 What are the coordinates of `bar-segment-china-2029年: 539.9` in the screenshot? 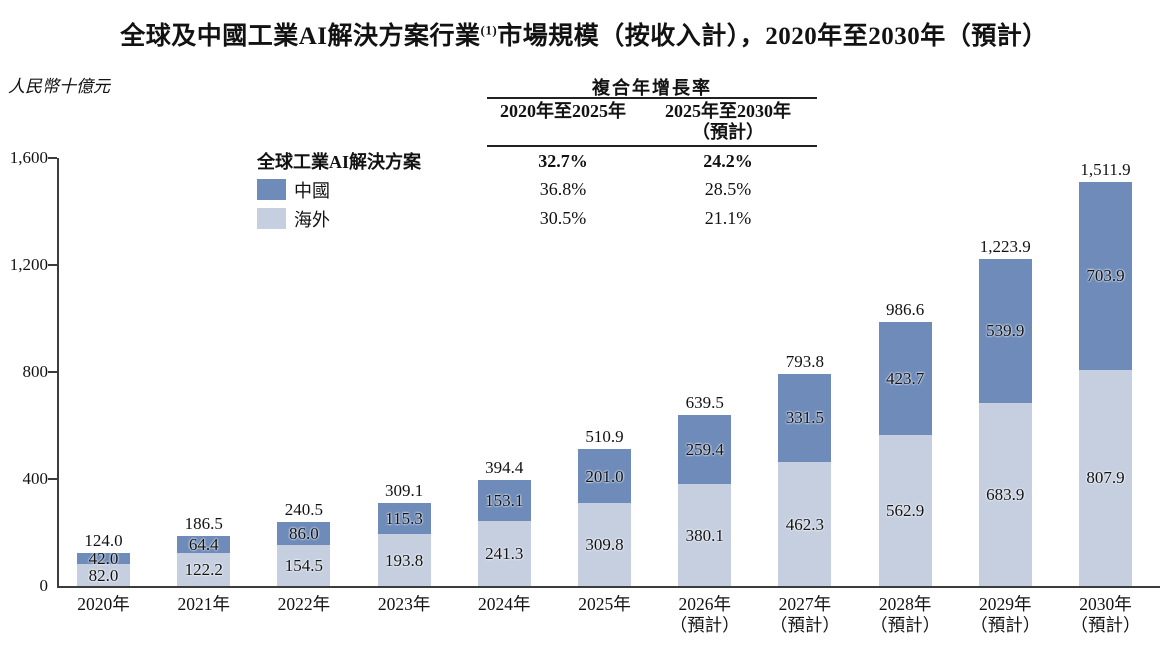 It's located at (1005, 331).